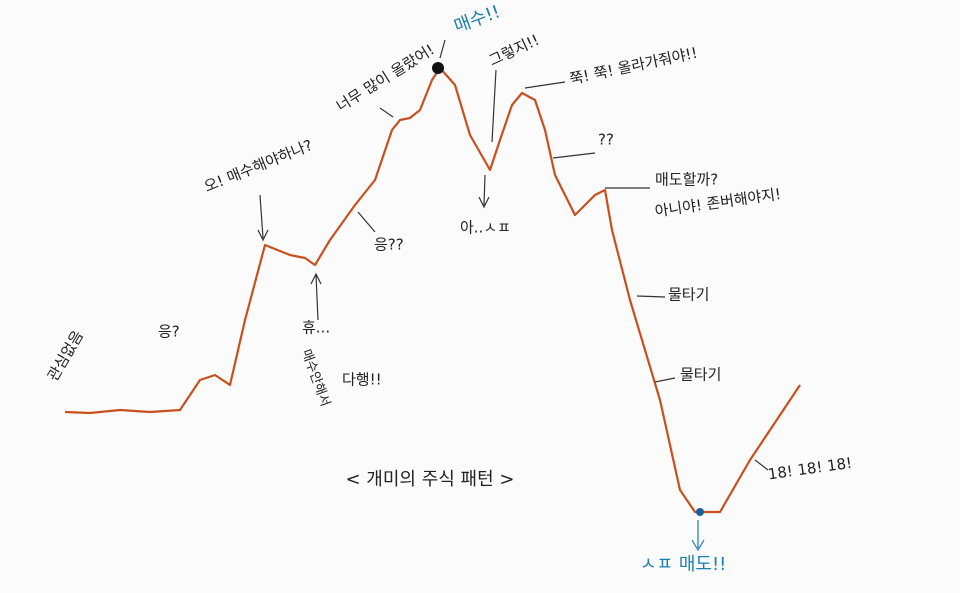 The height and width of the screenshot is (593, 960). Describe the element at coordinates (606, 140) in the screenshot. I see `annotation: ??` at that location.